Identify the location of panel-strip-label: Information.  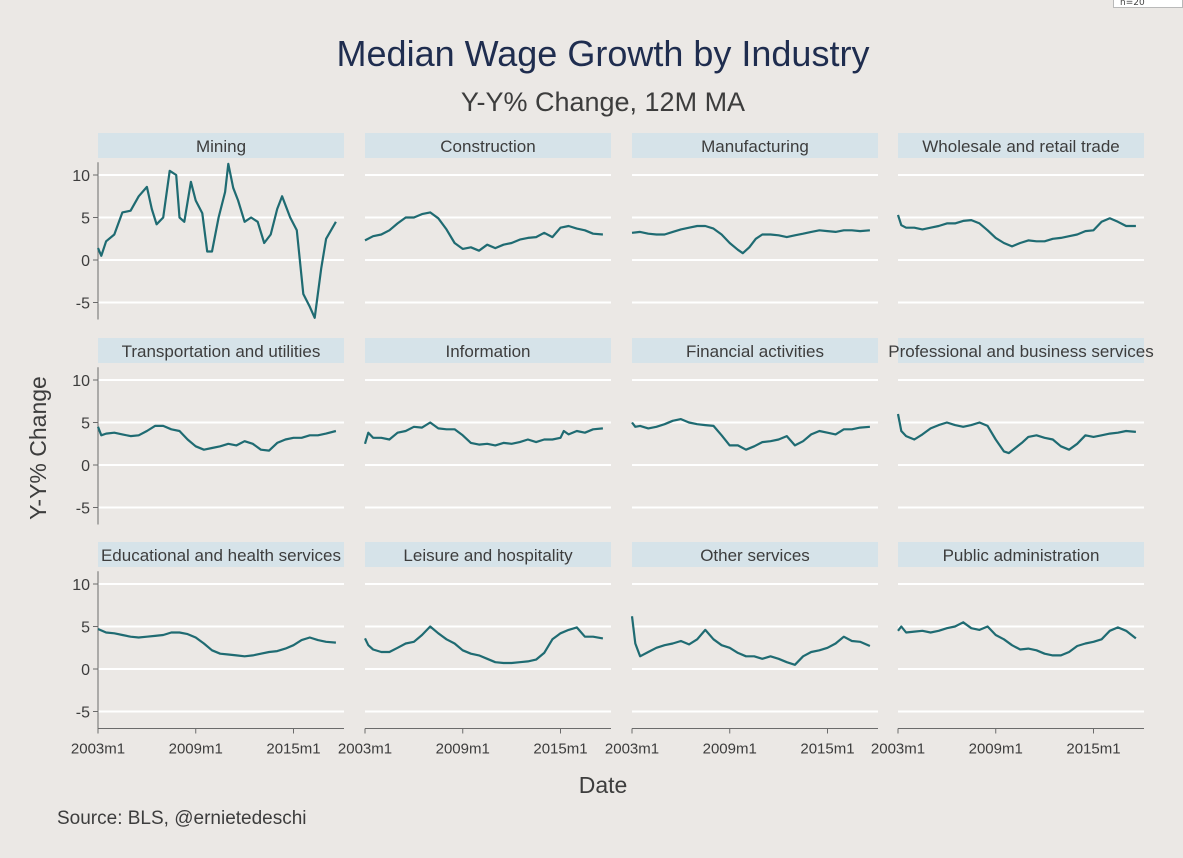
(487, 351).